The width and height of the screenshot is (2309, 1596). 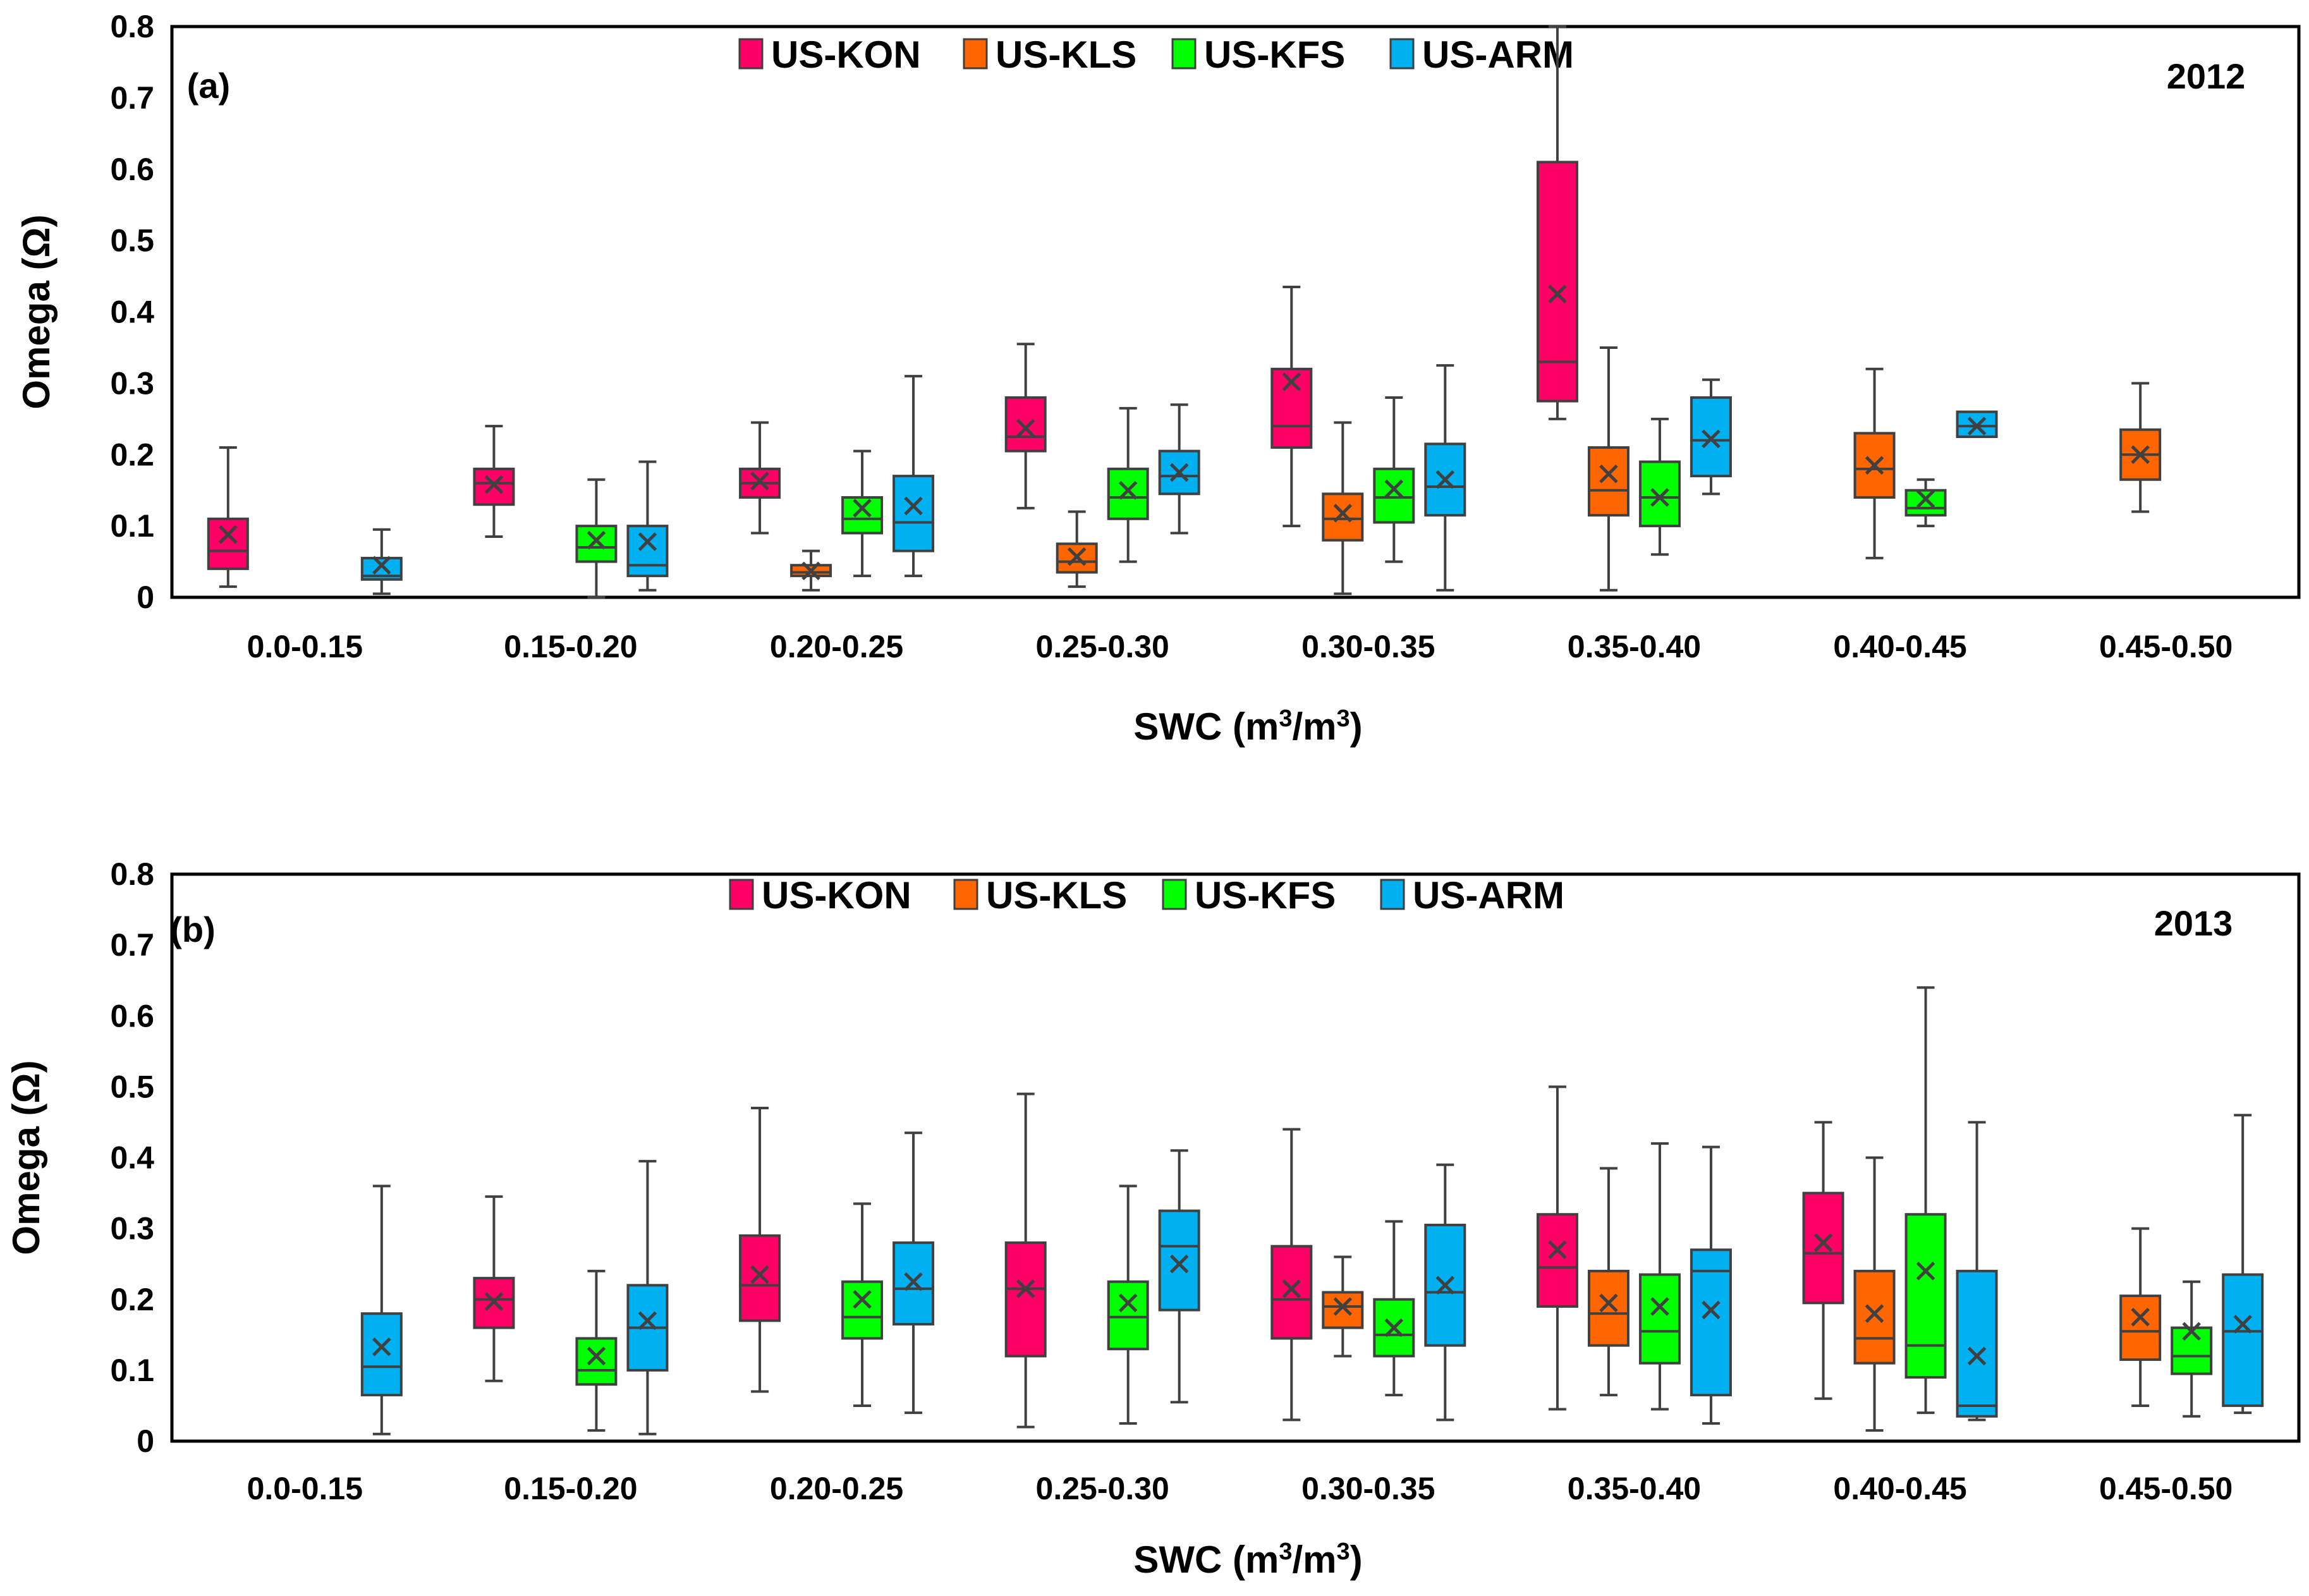 I want to click on x-tick-label: 0.15-0.20, so click(x=571, y=646).